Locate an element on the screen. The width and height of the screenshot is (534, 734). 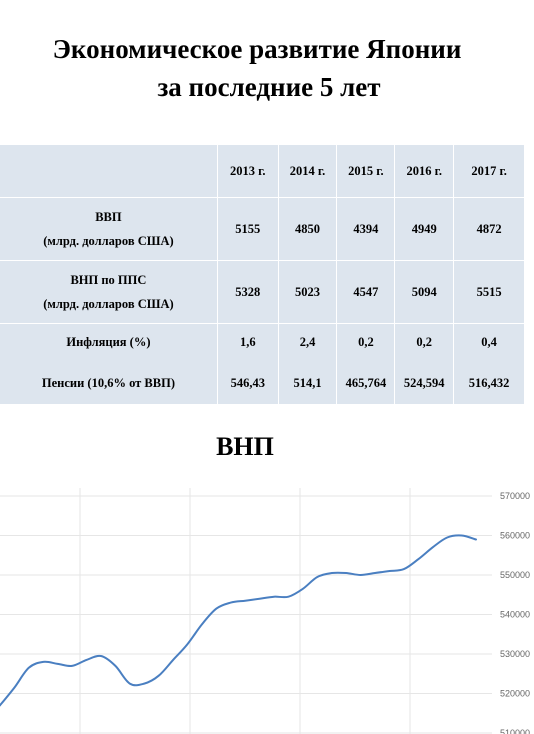
row-label: Пенсии (10,6% от ВВП) is located at coordinates (108, 383).